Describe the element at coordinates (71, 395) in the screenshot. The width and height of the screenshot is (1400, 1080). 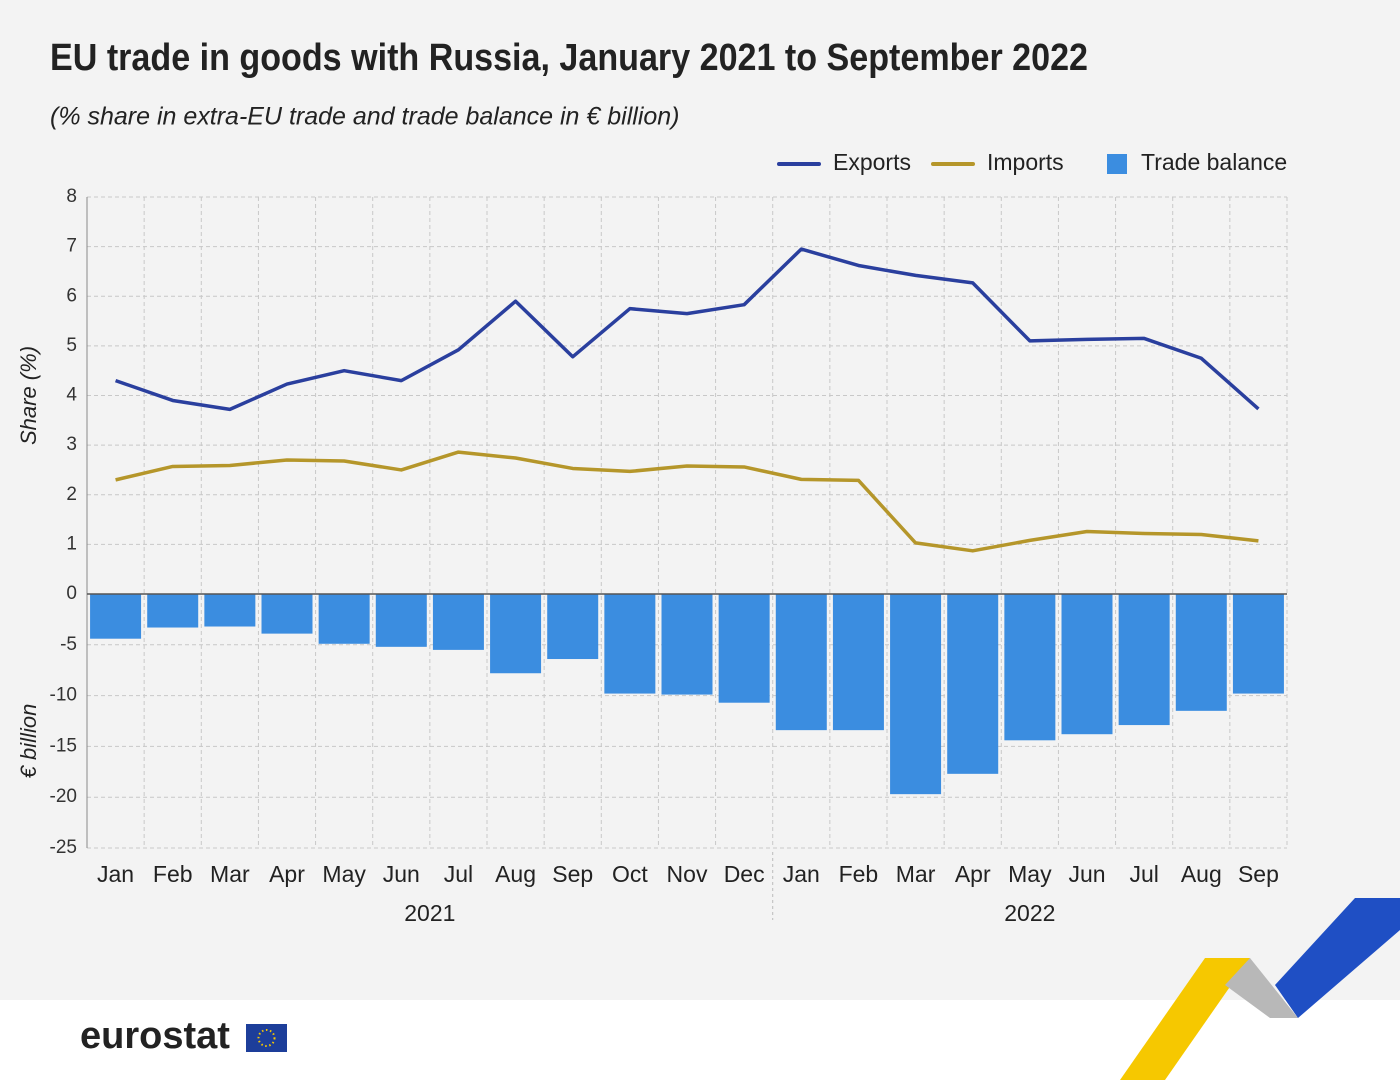
I see `y-tick-label: 4` at that location.